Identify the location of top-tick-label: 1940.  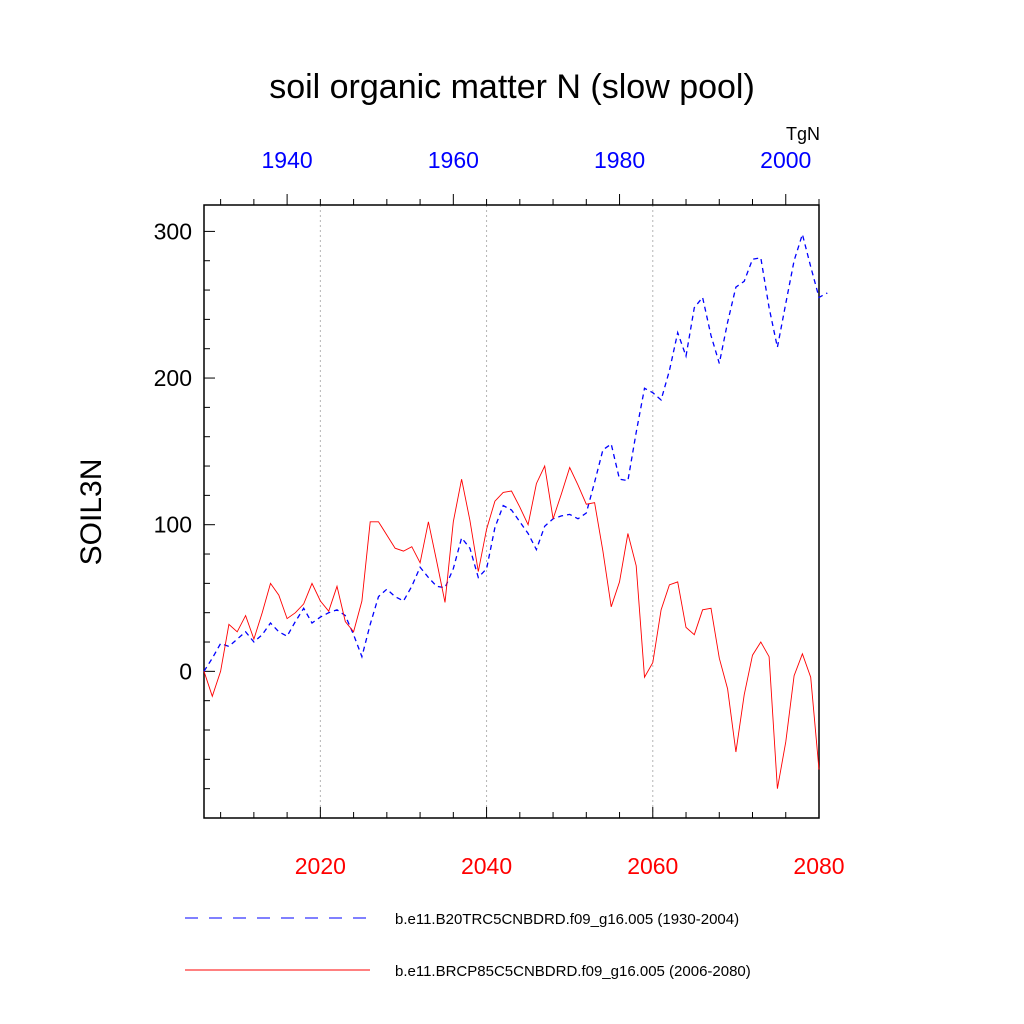
(287, 160).